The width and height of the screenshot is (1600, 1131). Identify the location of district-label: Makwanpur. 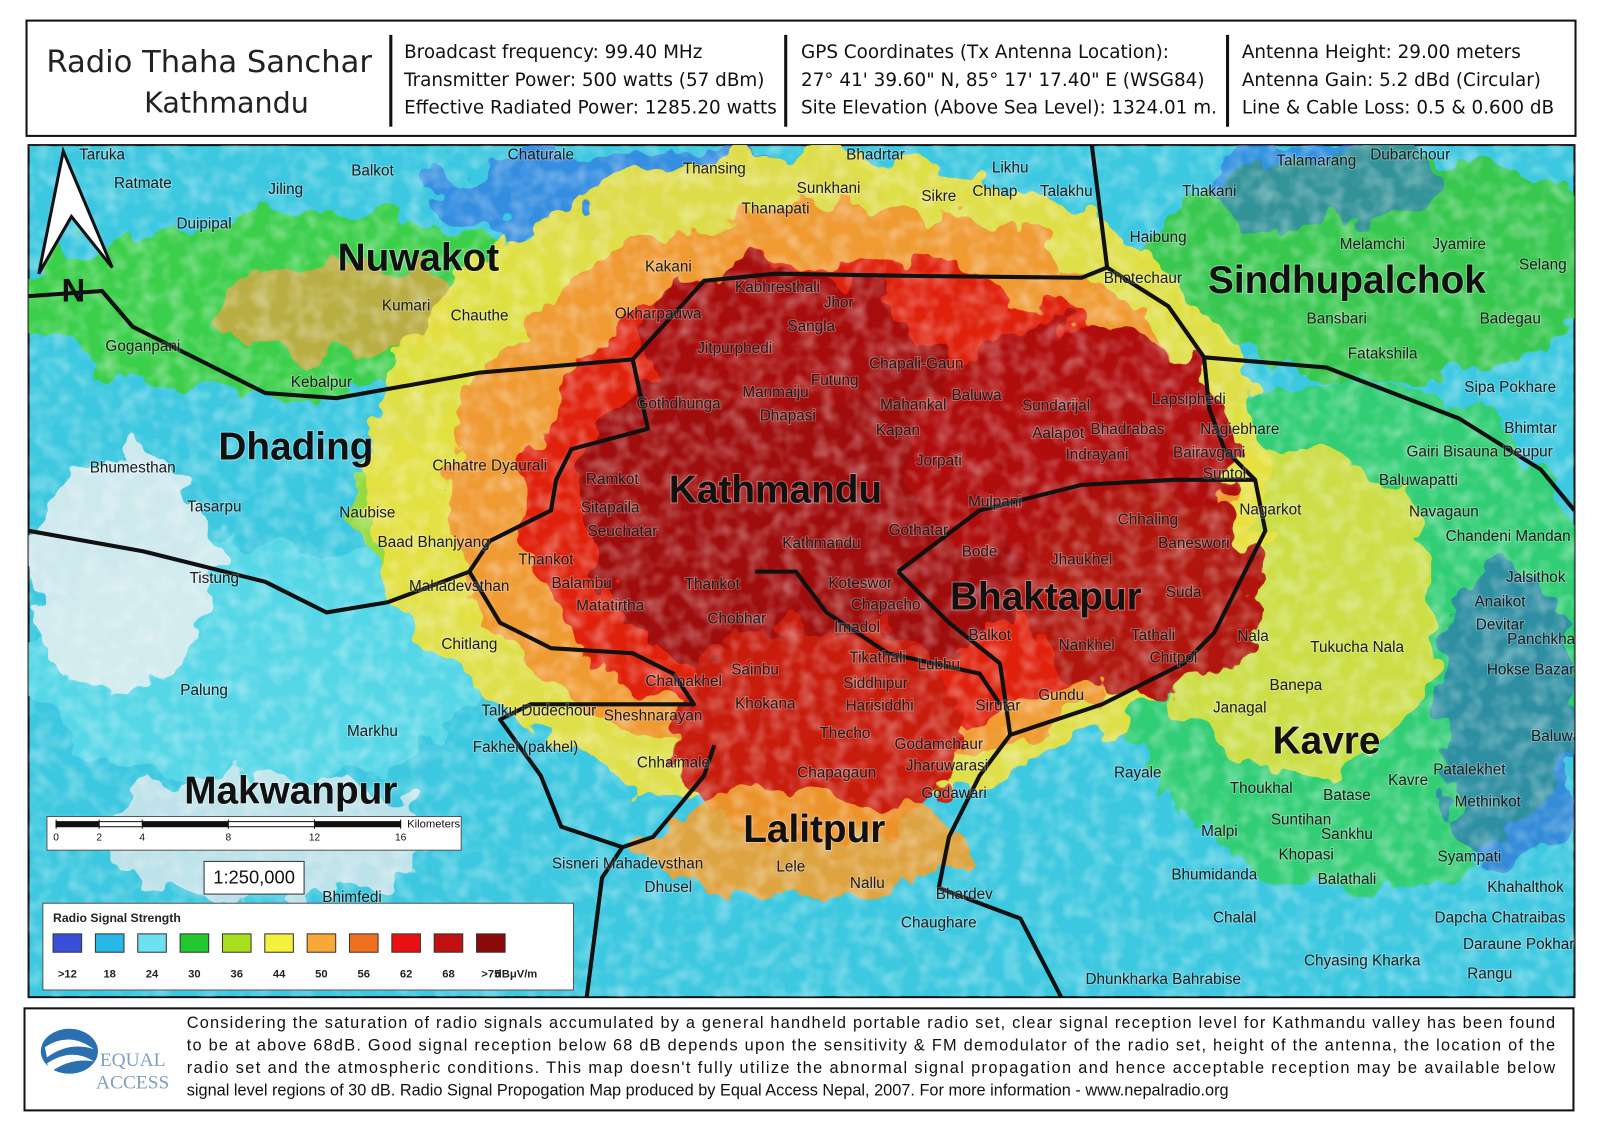
(290, 790).